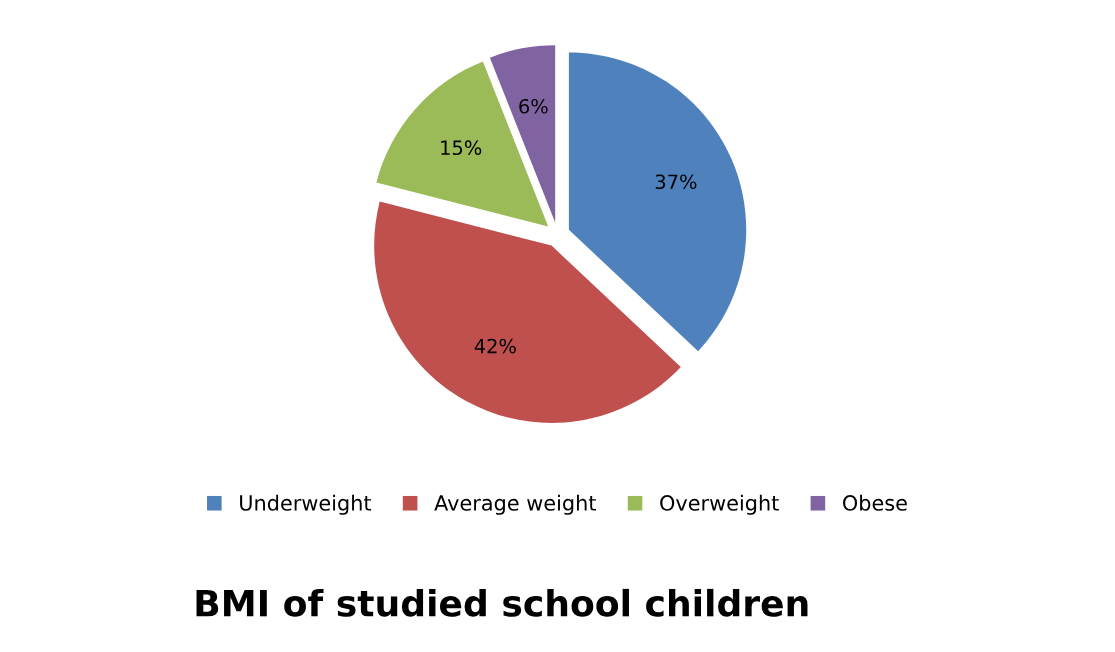 This screenshot has height=652, width=1115. Describe the element at coordinates (461, 148) in the screenshot. I see `data-label: 15%` at that location.